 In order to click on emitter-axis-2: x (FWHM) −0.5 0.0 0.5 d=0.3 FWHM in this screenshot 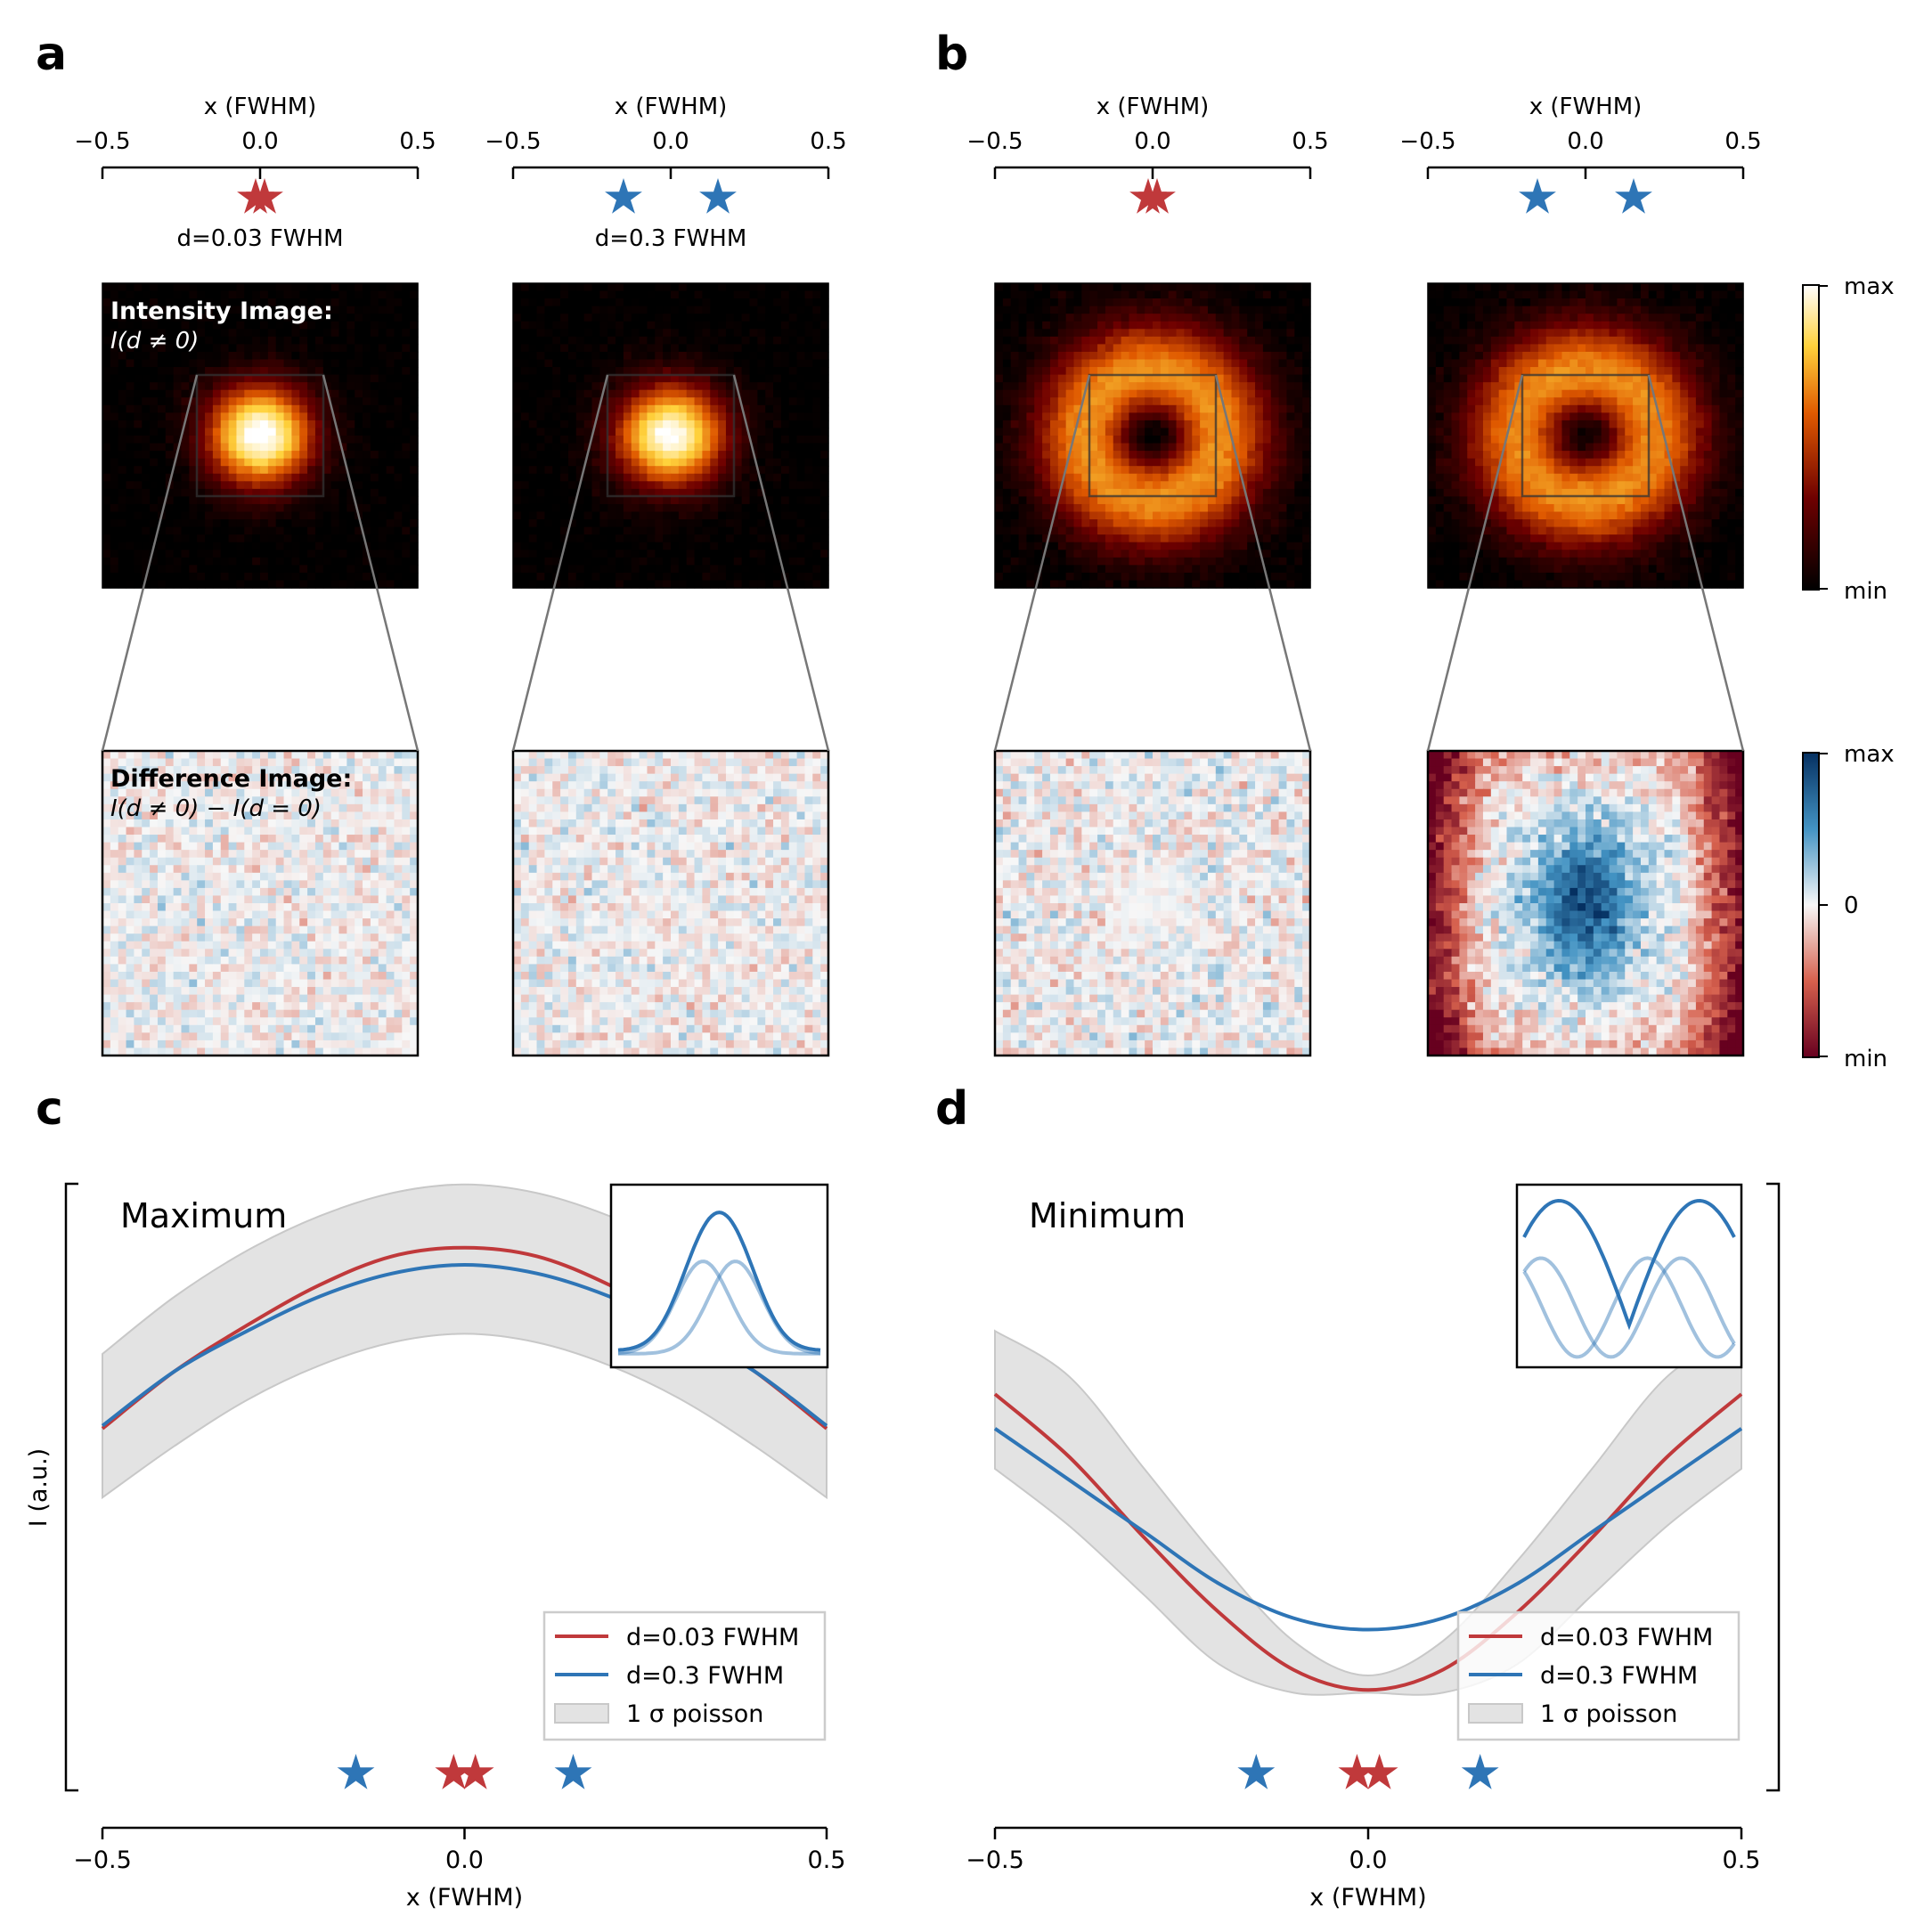, I will do `click(665, 173)`.